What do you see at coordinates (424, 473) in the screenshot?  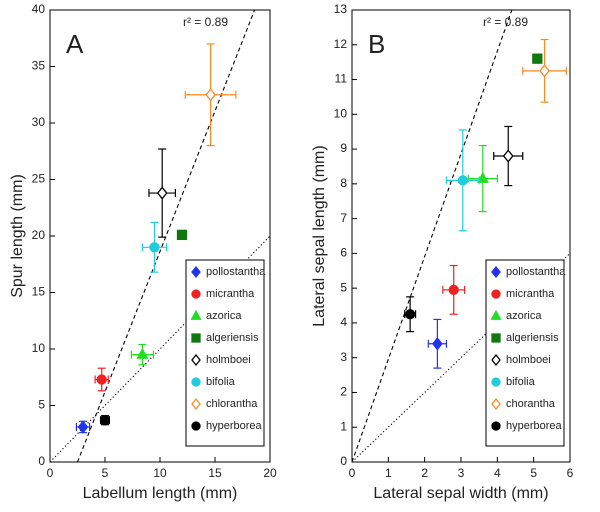 I see `x-tick-label: 2` at bounding box center [424, 473].